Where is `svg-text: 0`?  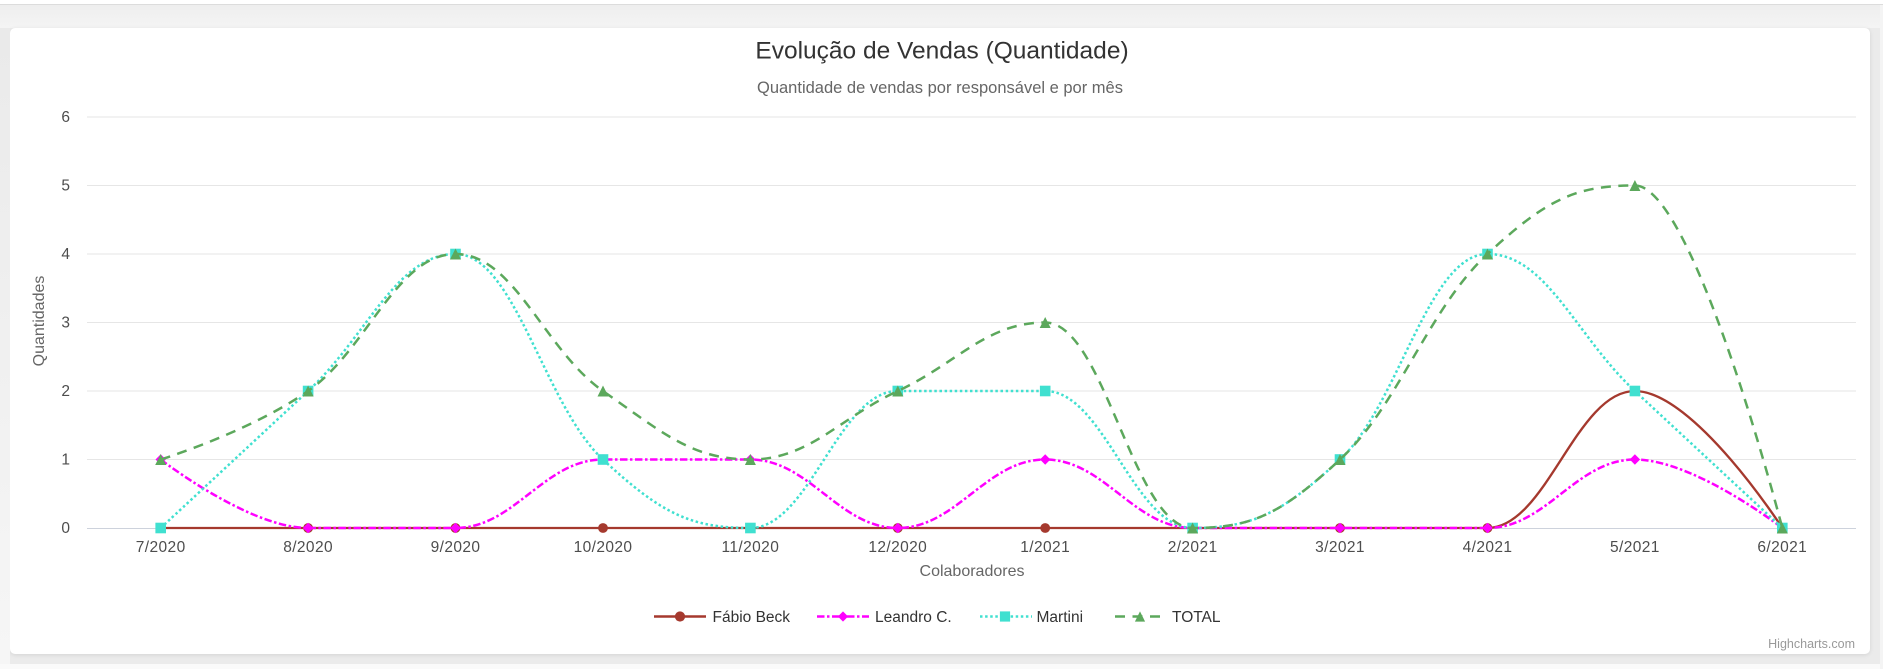
svg-text: 0 is located at coordinates (65, 528).